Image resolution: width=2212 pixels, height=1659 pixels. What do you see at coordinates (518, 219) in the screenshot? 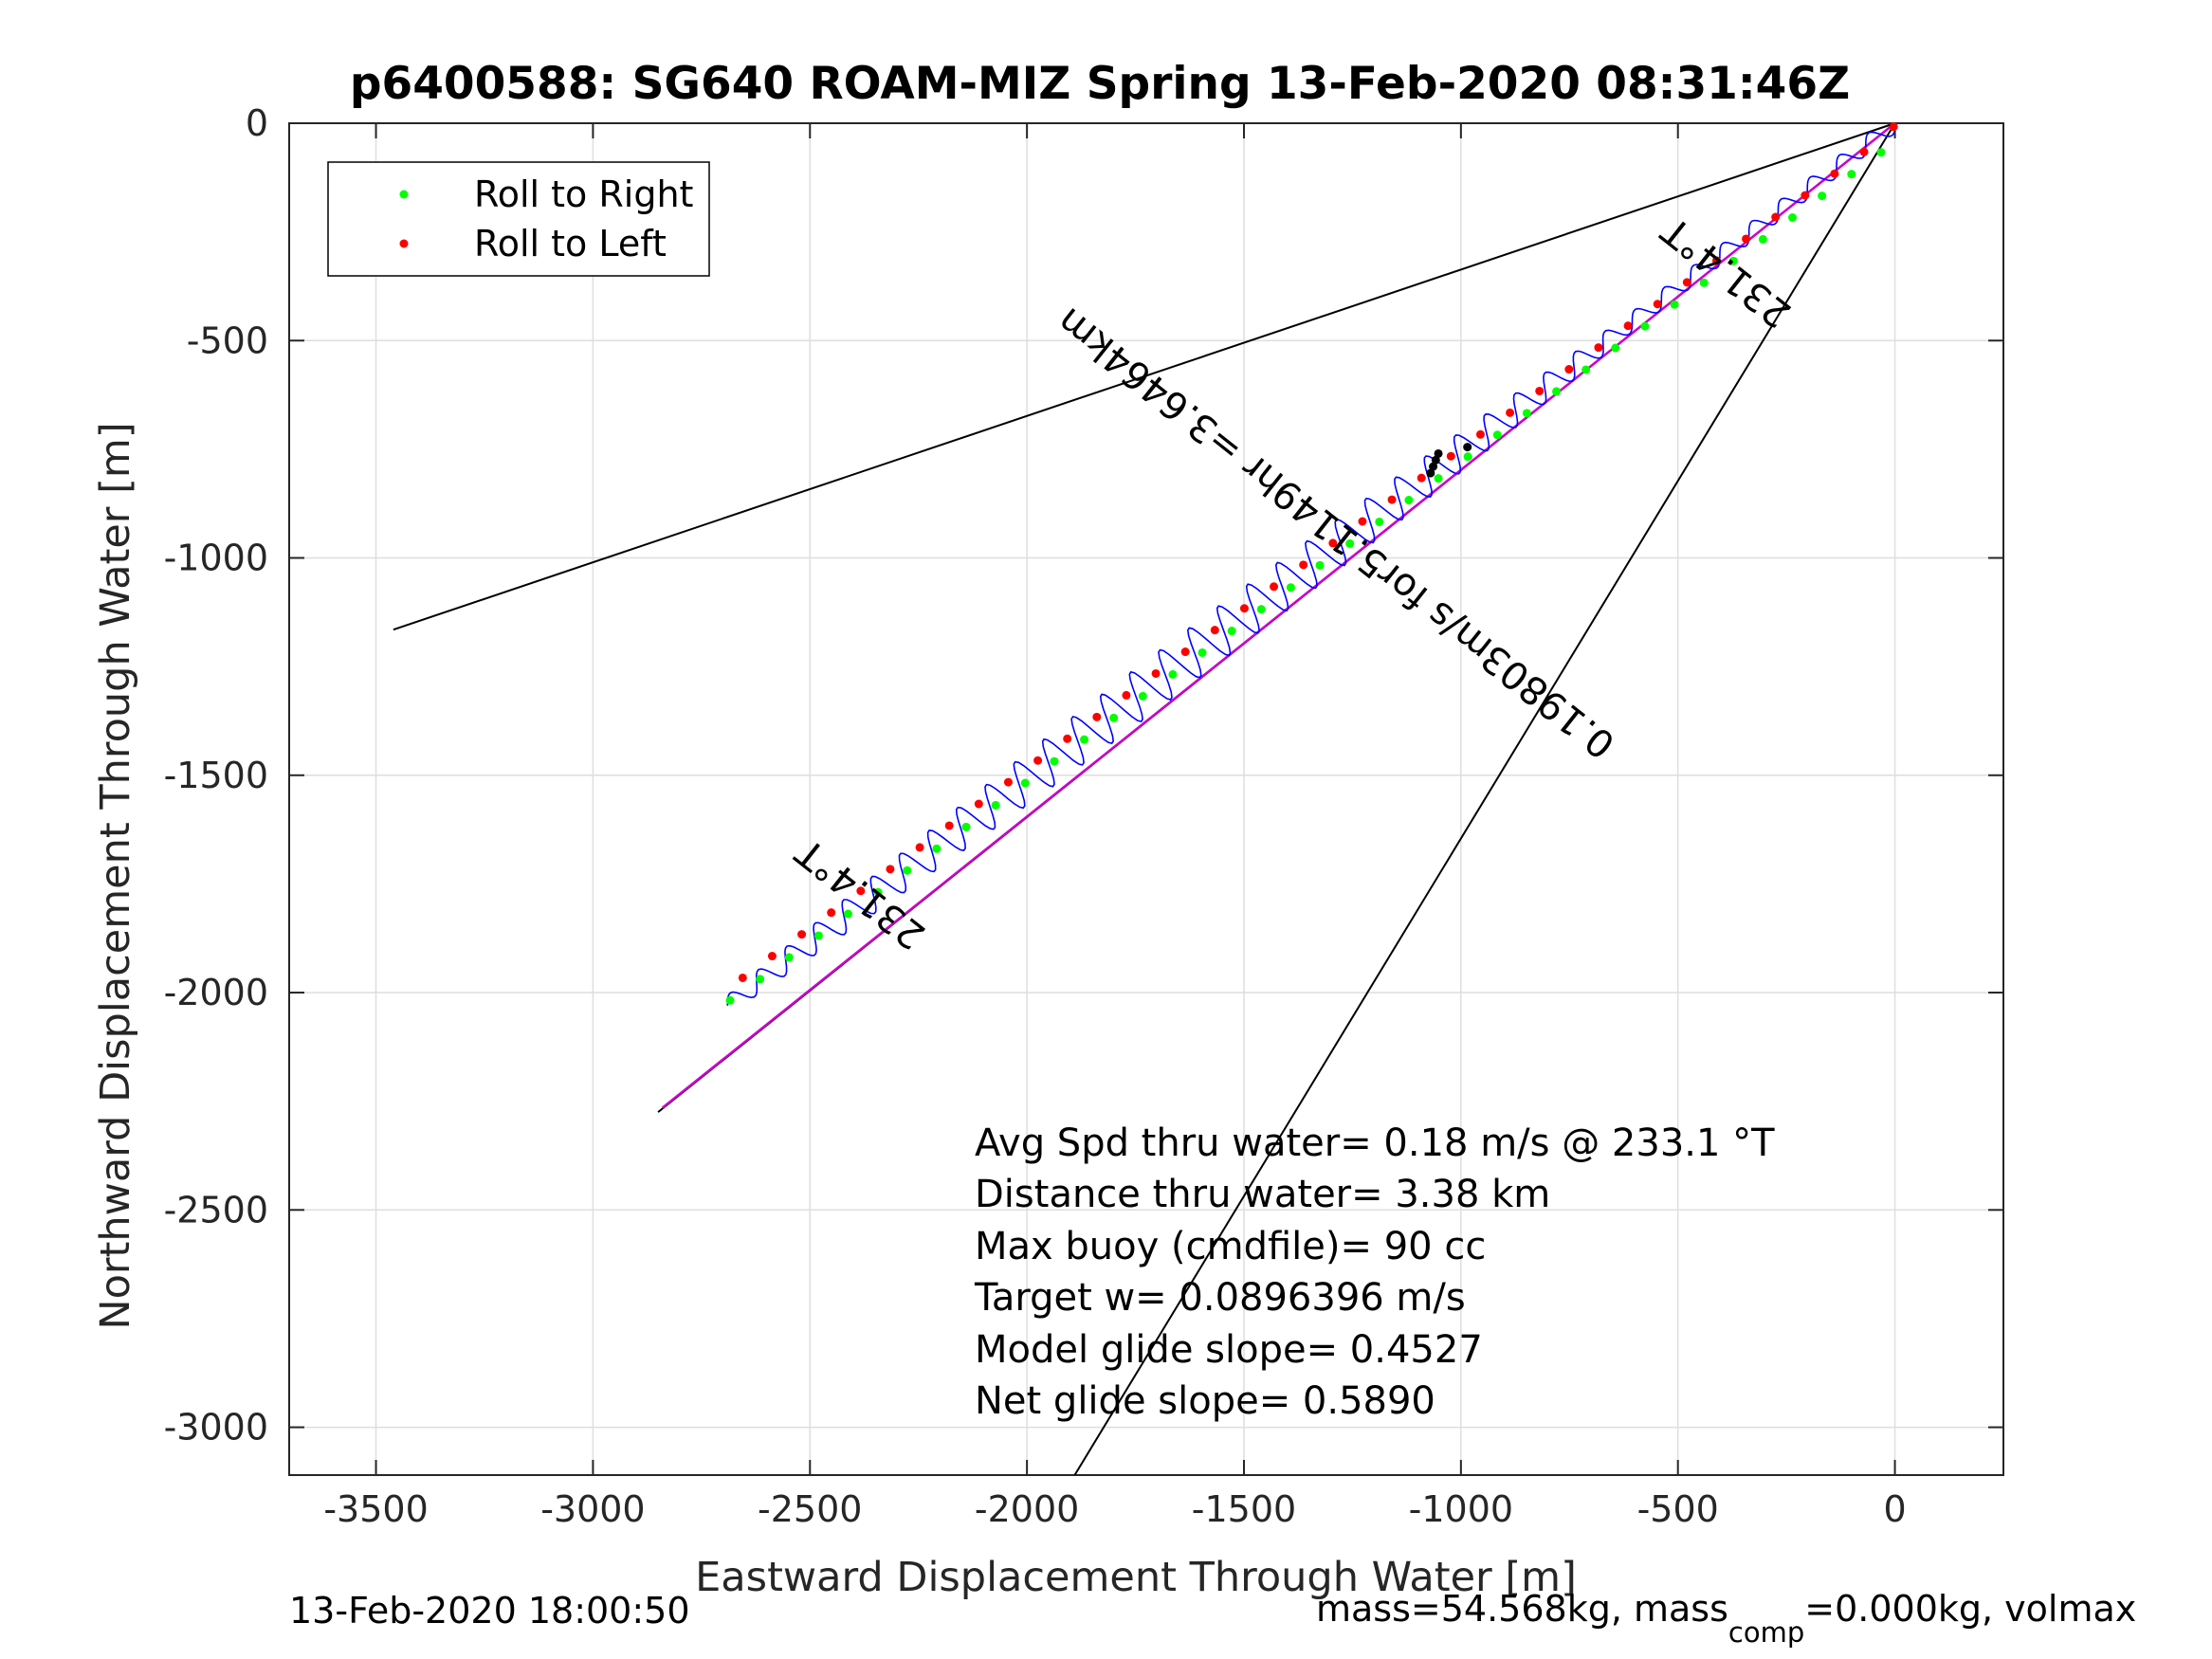
I see `legend: Roll to Right Roll to Left` at bounding box center [518, 219].